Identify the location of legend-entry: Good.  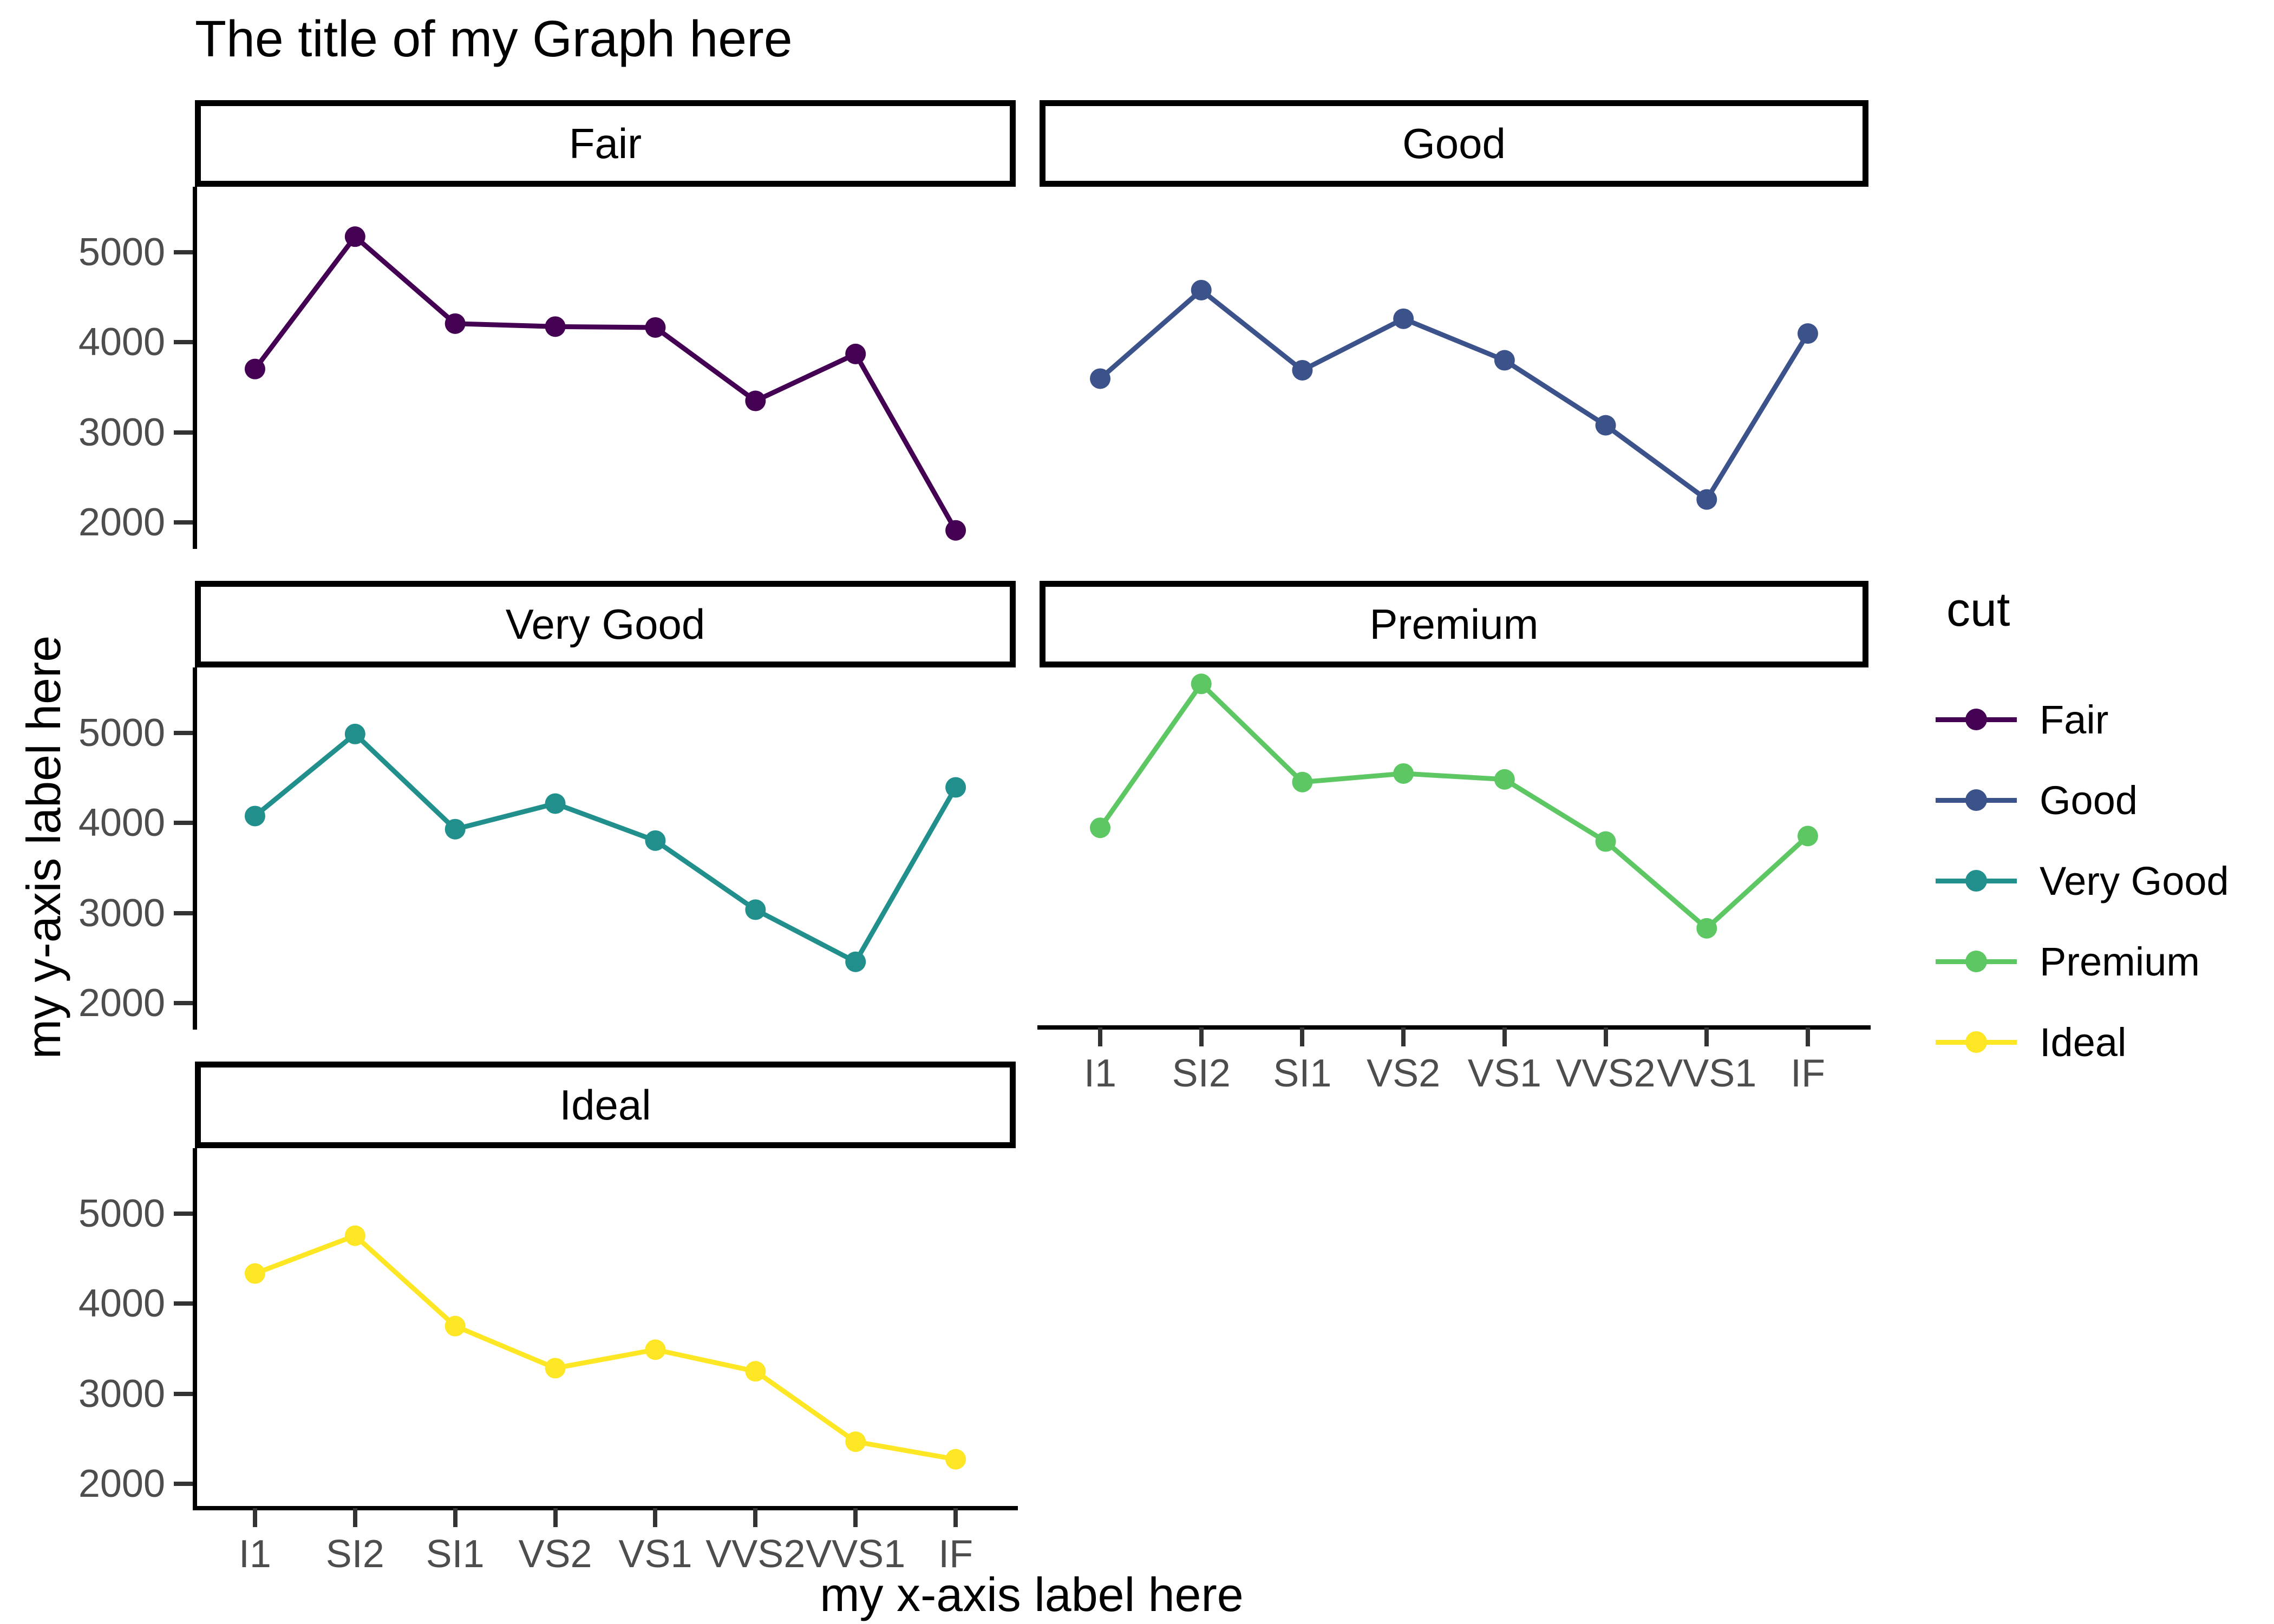
(2102, 800).